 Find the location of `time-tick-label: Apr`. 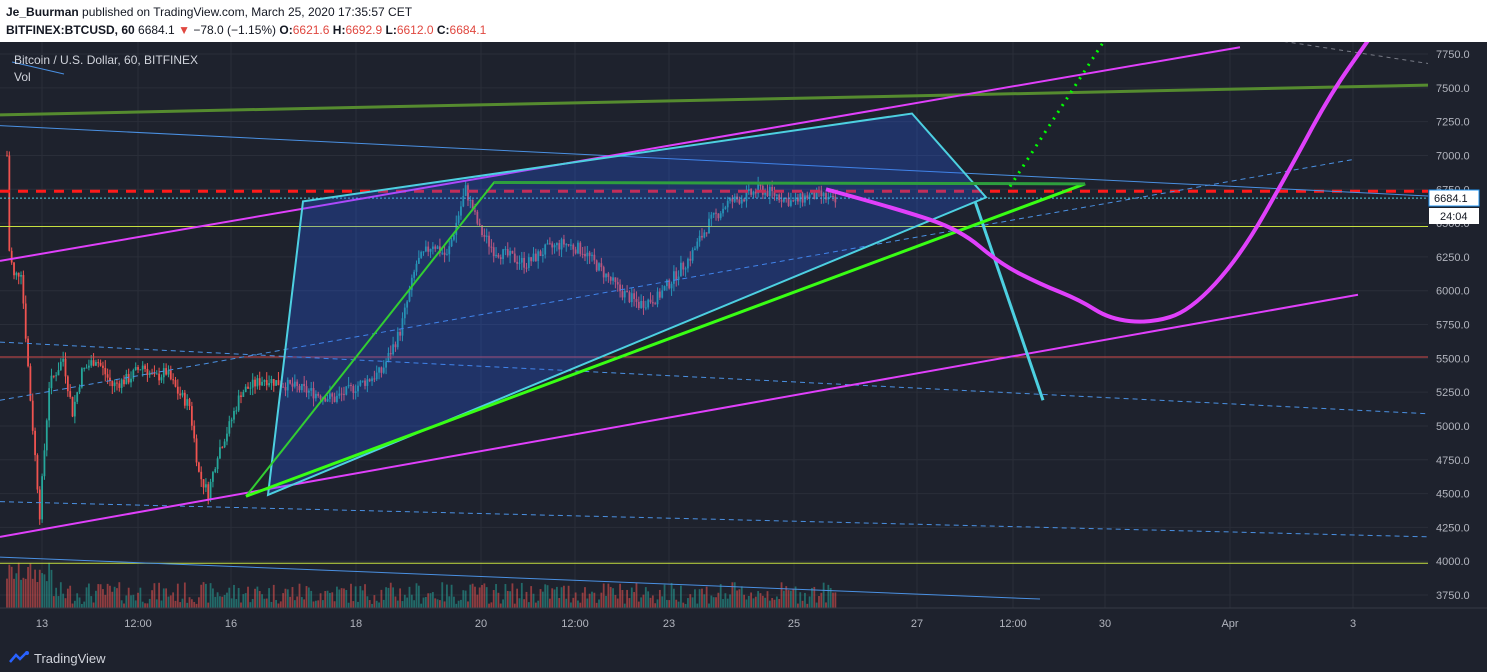

time-tick-label: Apr is located at coordinates (1229, 624).